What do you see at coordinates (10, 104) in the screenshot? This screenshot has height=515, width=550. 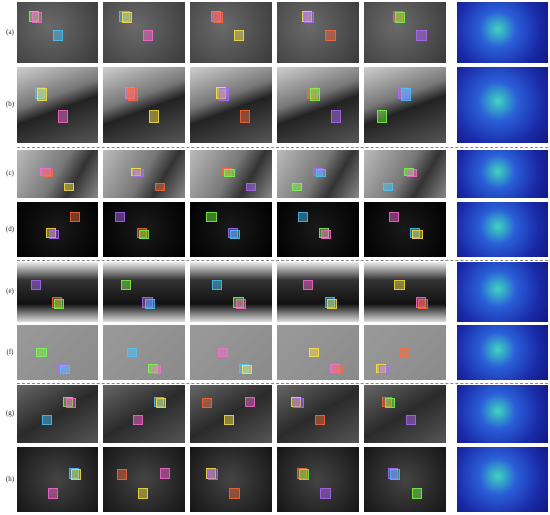 I see `row-label: (b)` at bounding box center [10, 104].